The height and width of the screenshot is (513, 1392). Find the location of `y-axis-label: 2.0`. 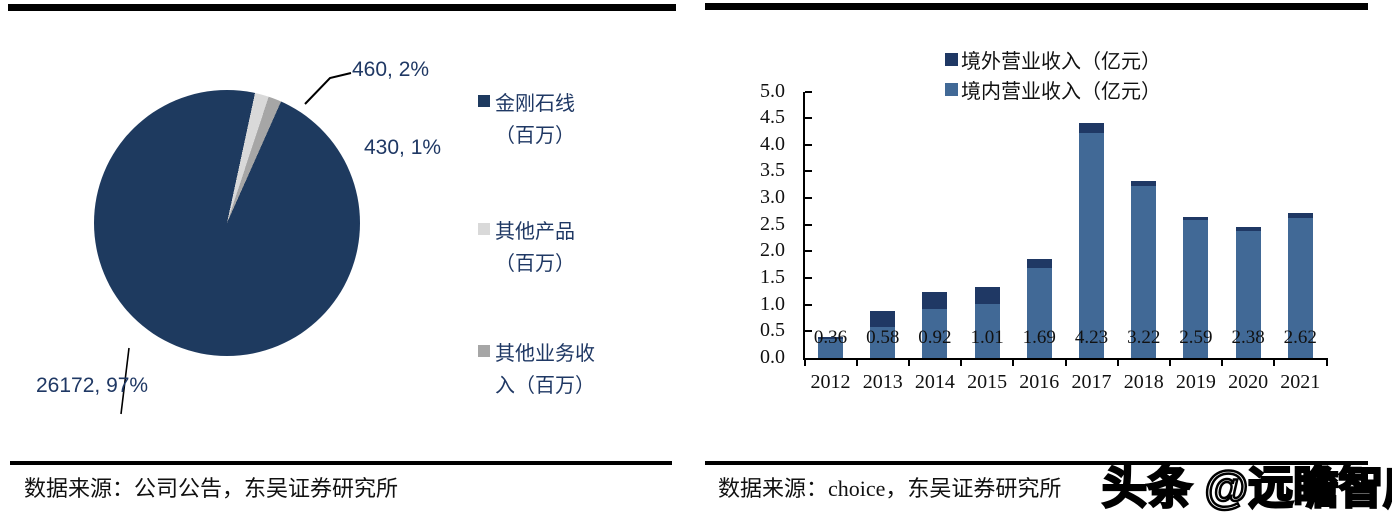

y-axis-label: 2.0 is located at coordinates (772, 250).